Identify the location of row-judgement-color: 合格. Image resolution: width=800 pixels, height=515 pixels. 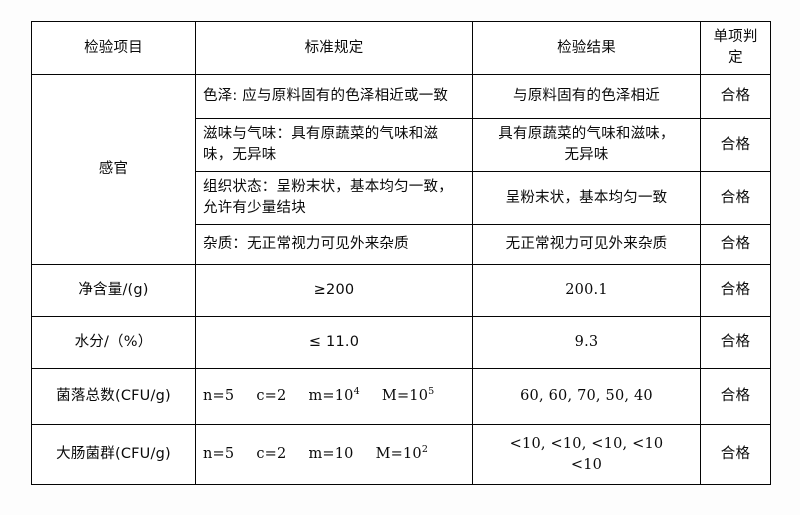
(735, 97).